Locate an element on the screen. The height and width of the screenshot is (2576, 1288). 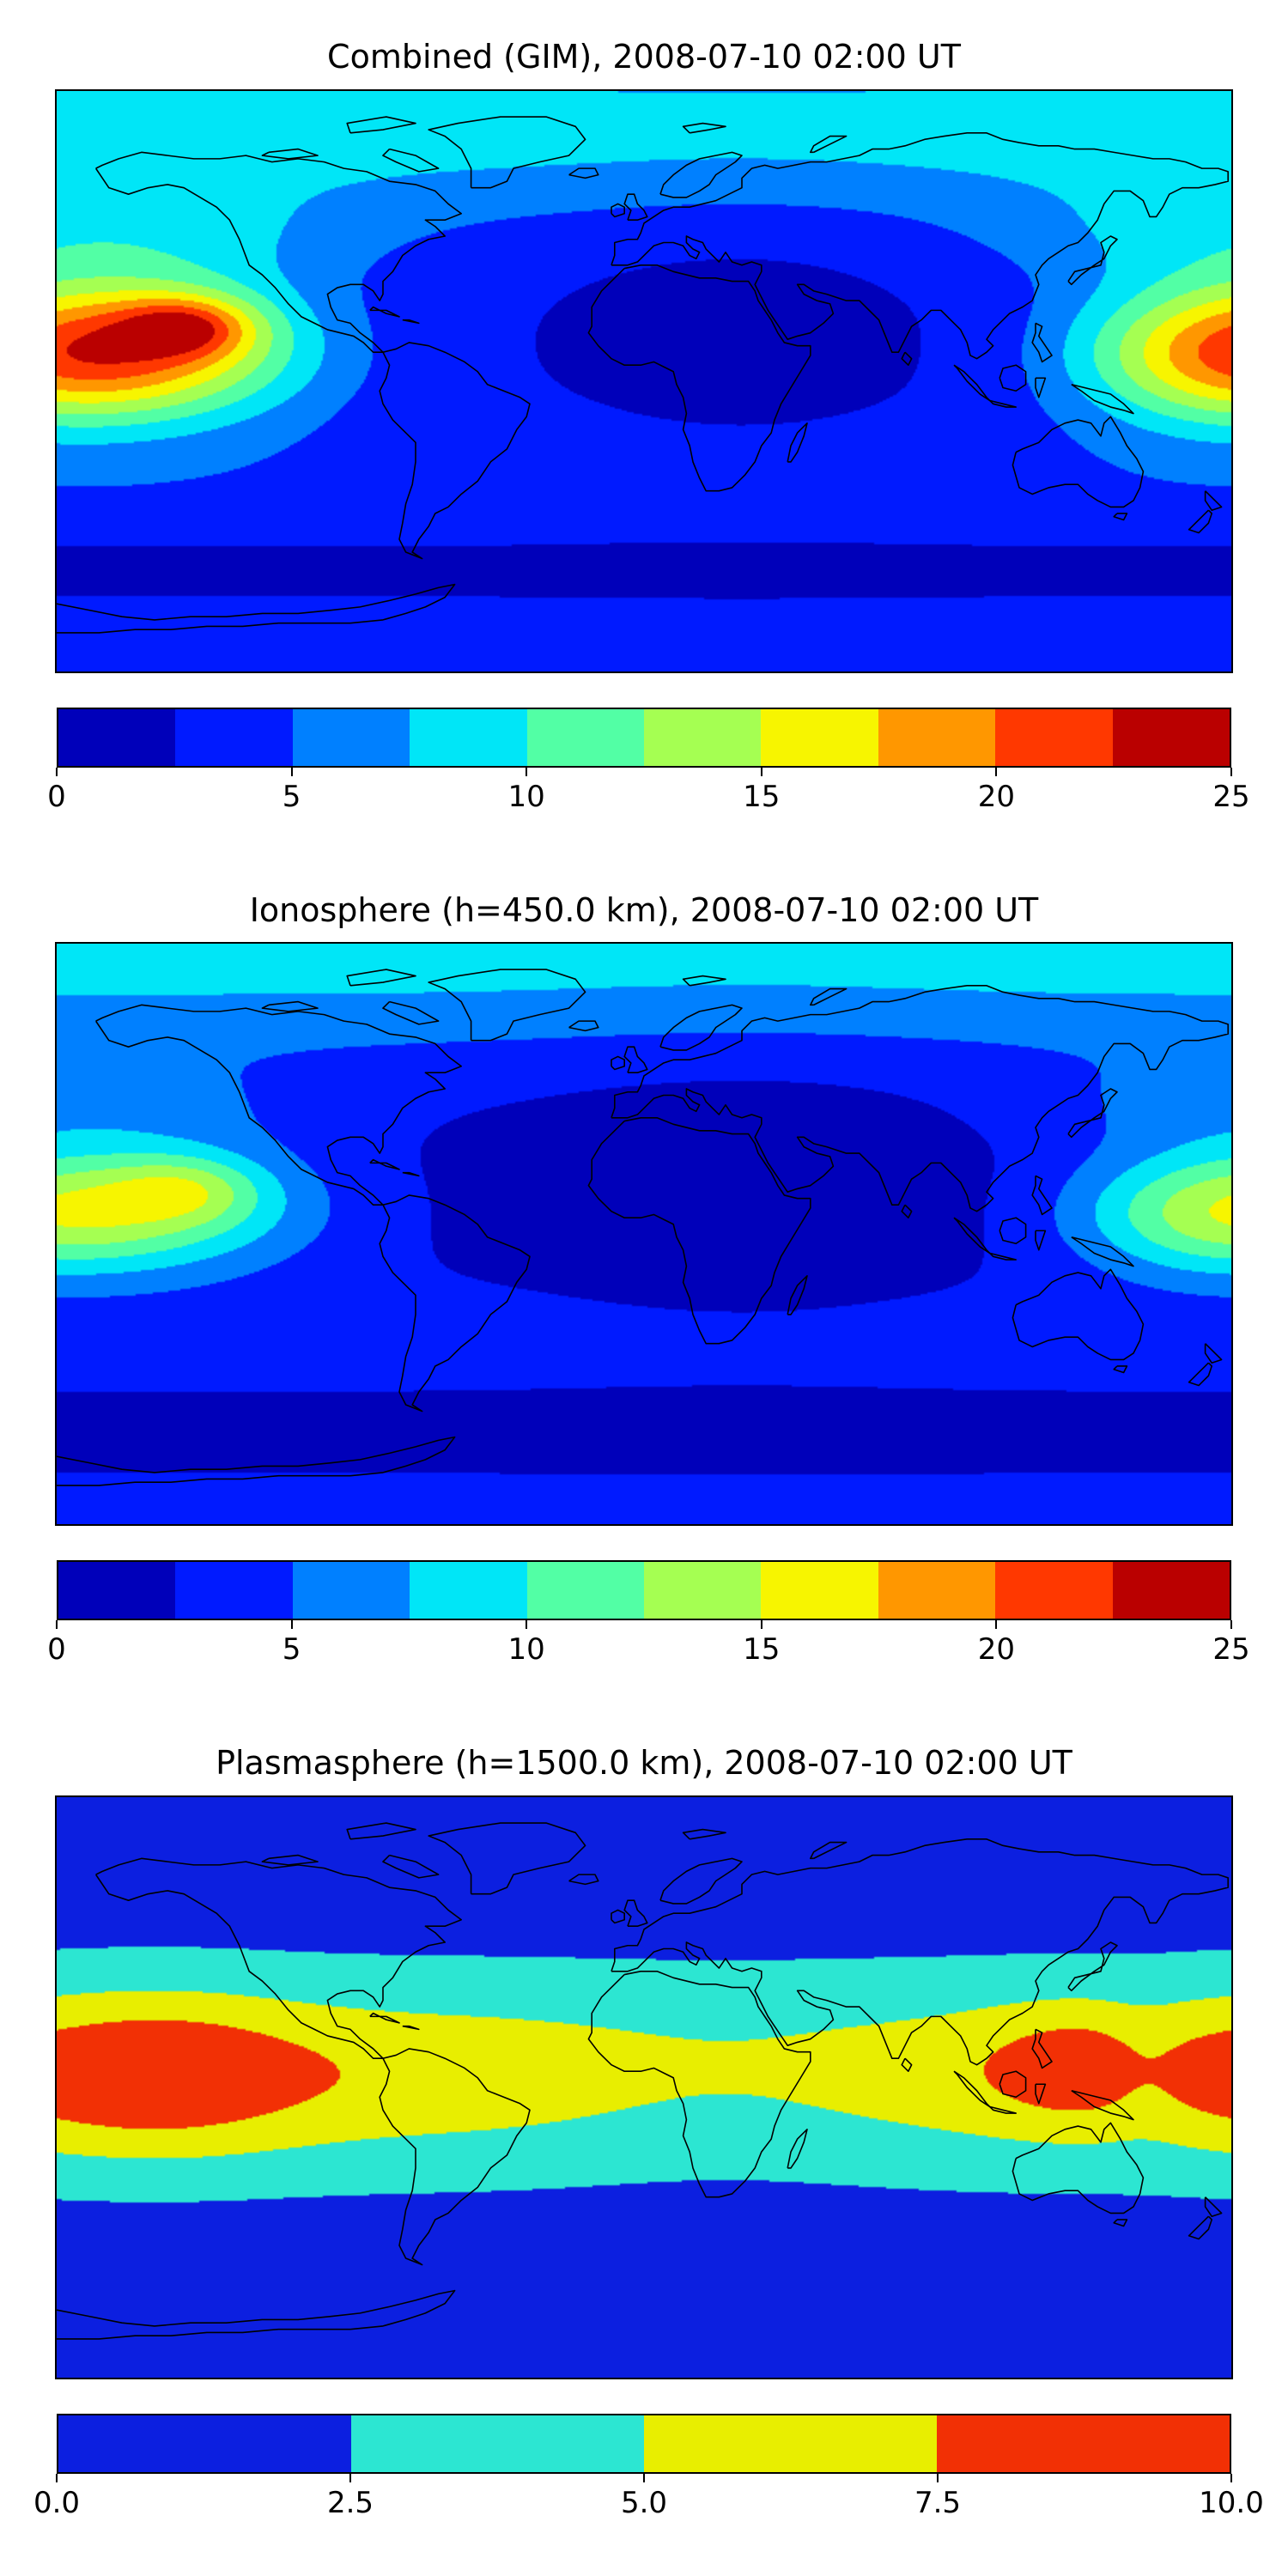
colorbar-tickmarks-ionosphere is located at coordinates (644, 1625).